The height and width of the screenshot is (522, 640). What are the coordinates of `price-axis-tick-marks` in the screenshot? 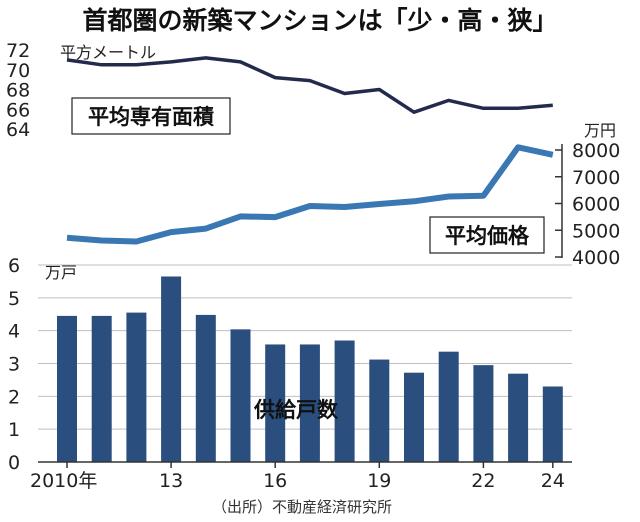 It's located at (558, 203).